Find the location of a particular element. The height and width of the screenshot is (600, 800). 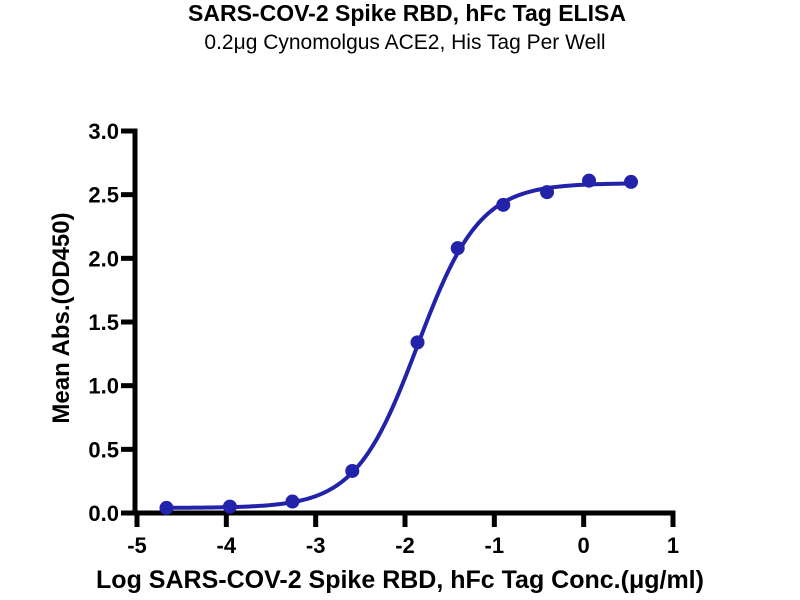

y-tick-label: 0.0 is located at coordinates (103, 513).